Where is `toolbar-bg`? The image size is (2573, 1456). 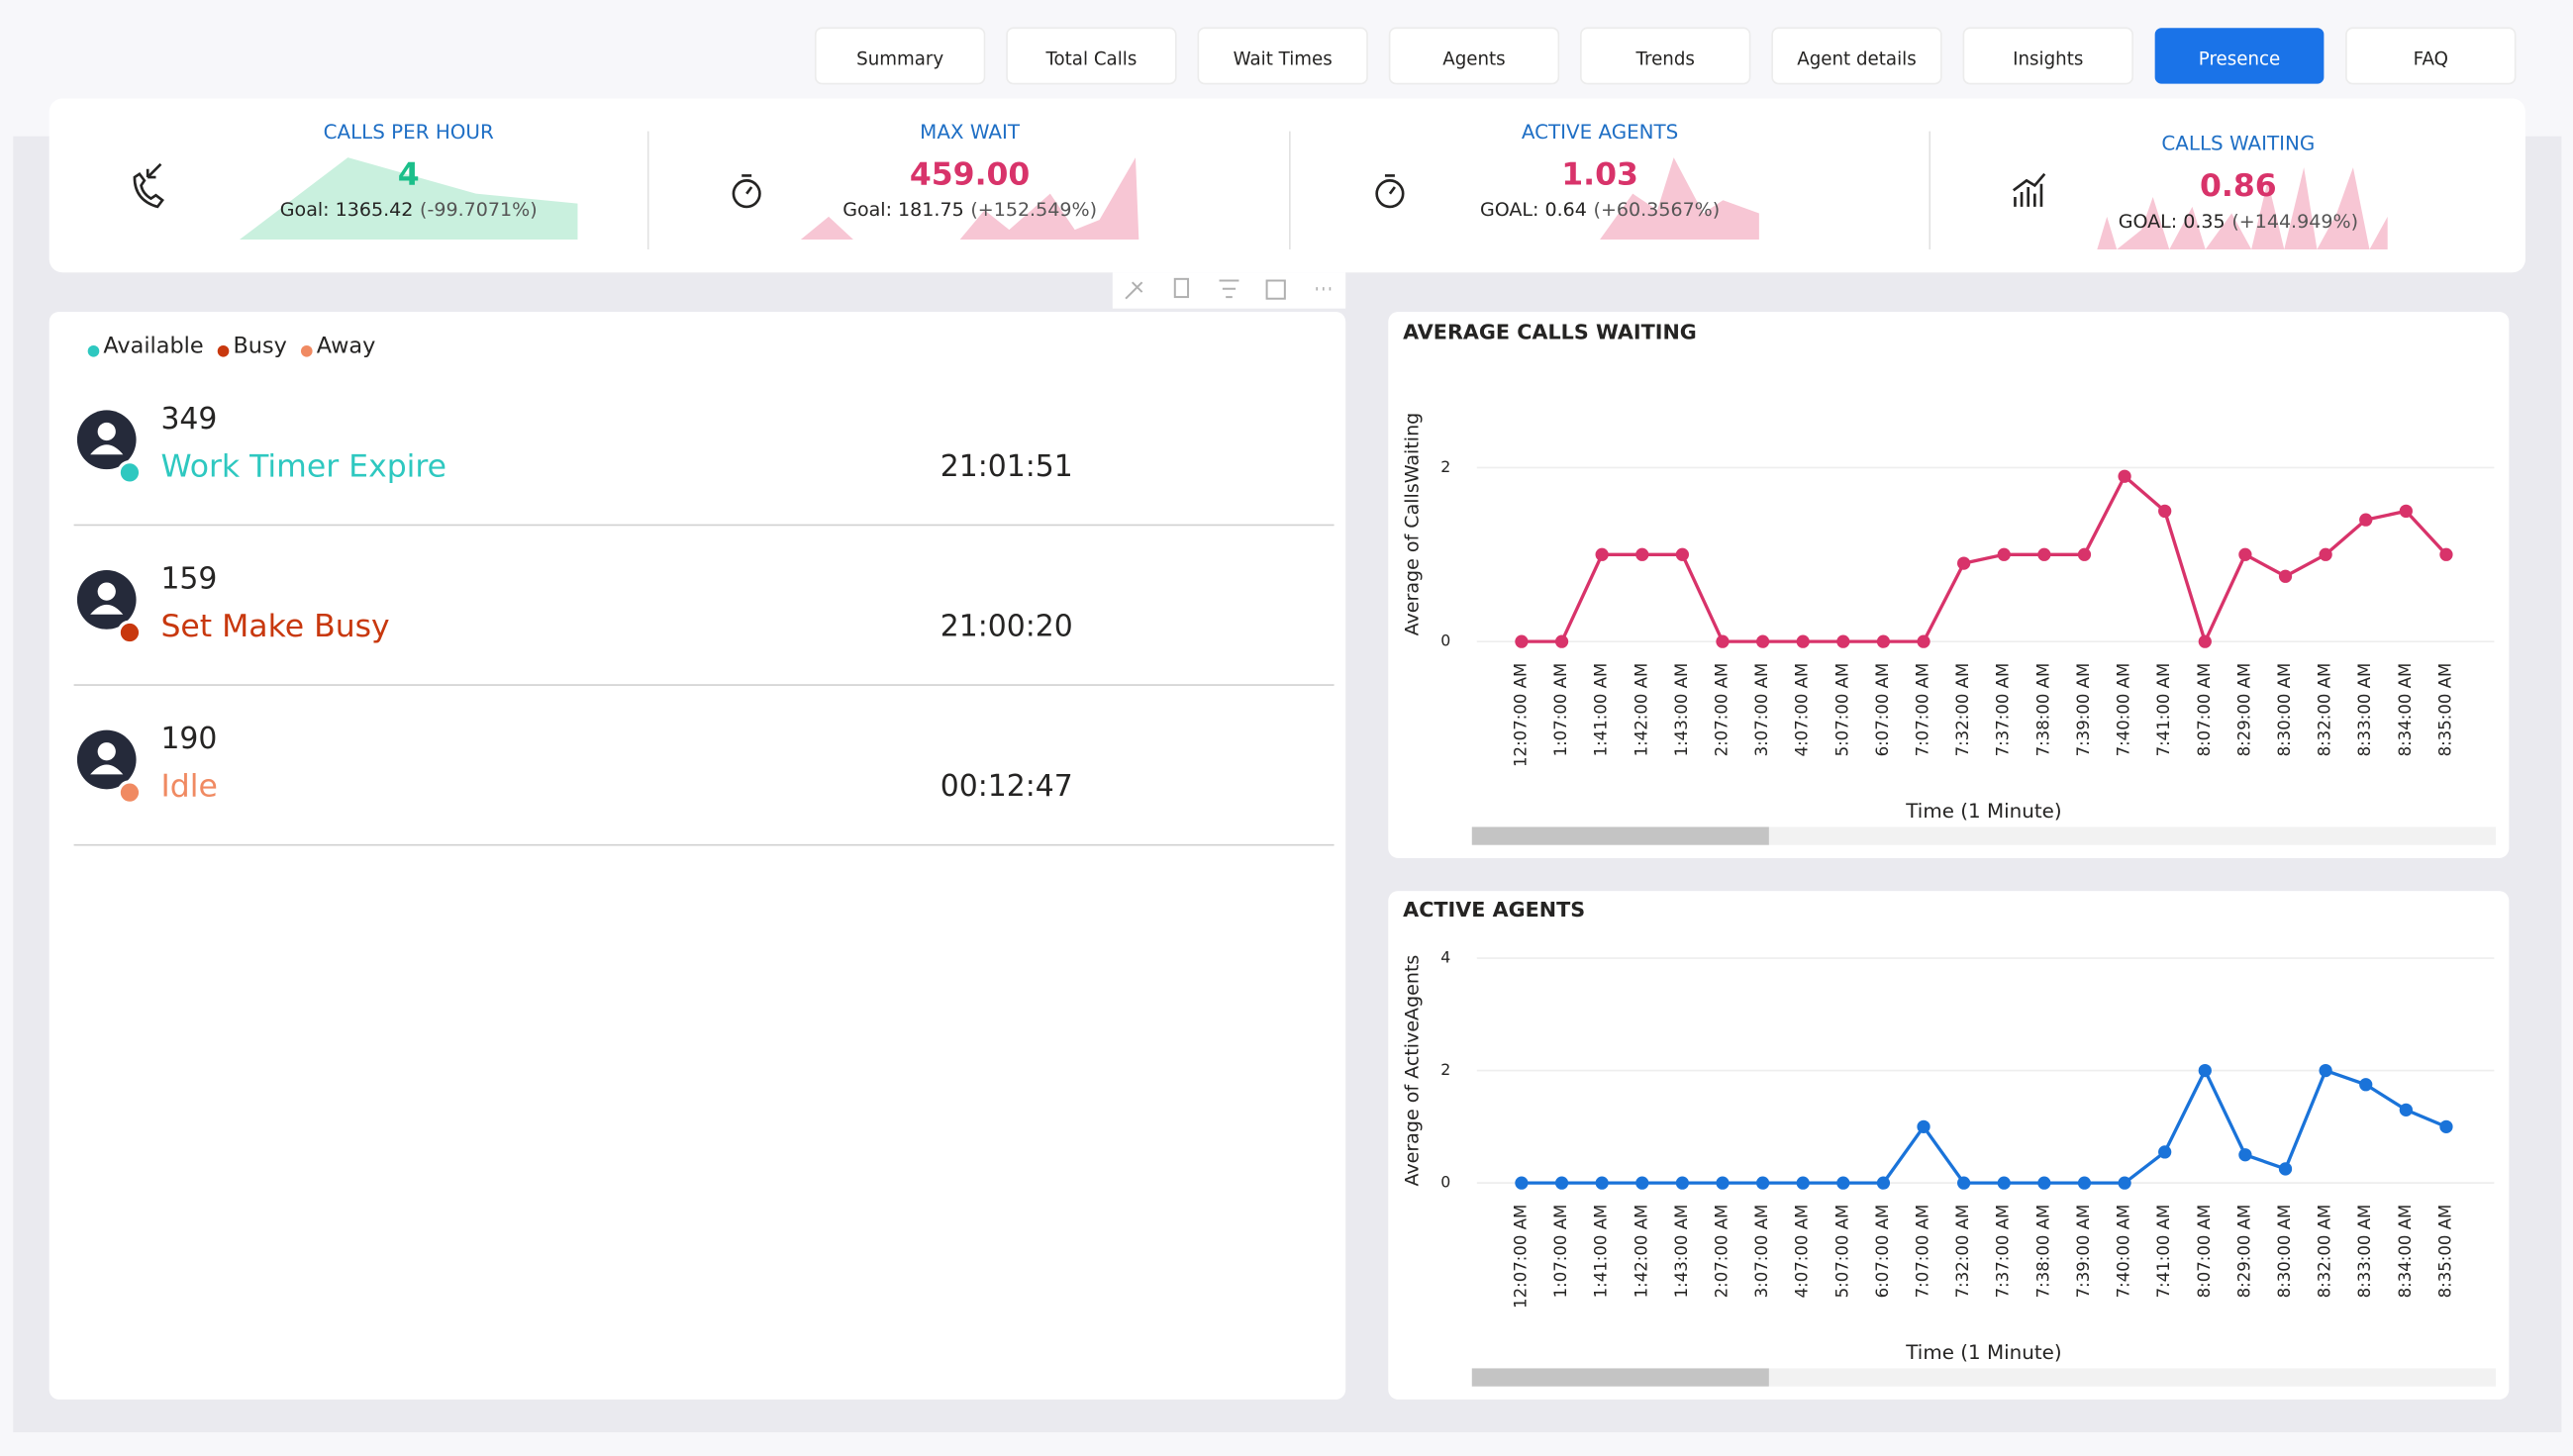
toolbar-bg is located at coordinates (1229, 290).